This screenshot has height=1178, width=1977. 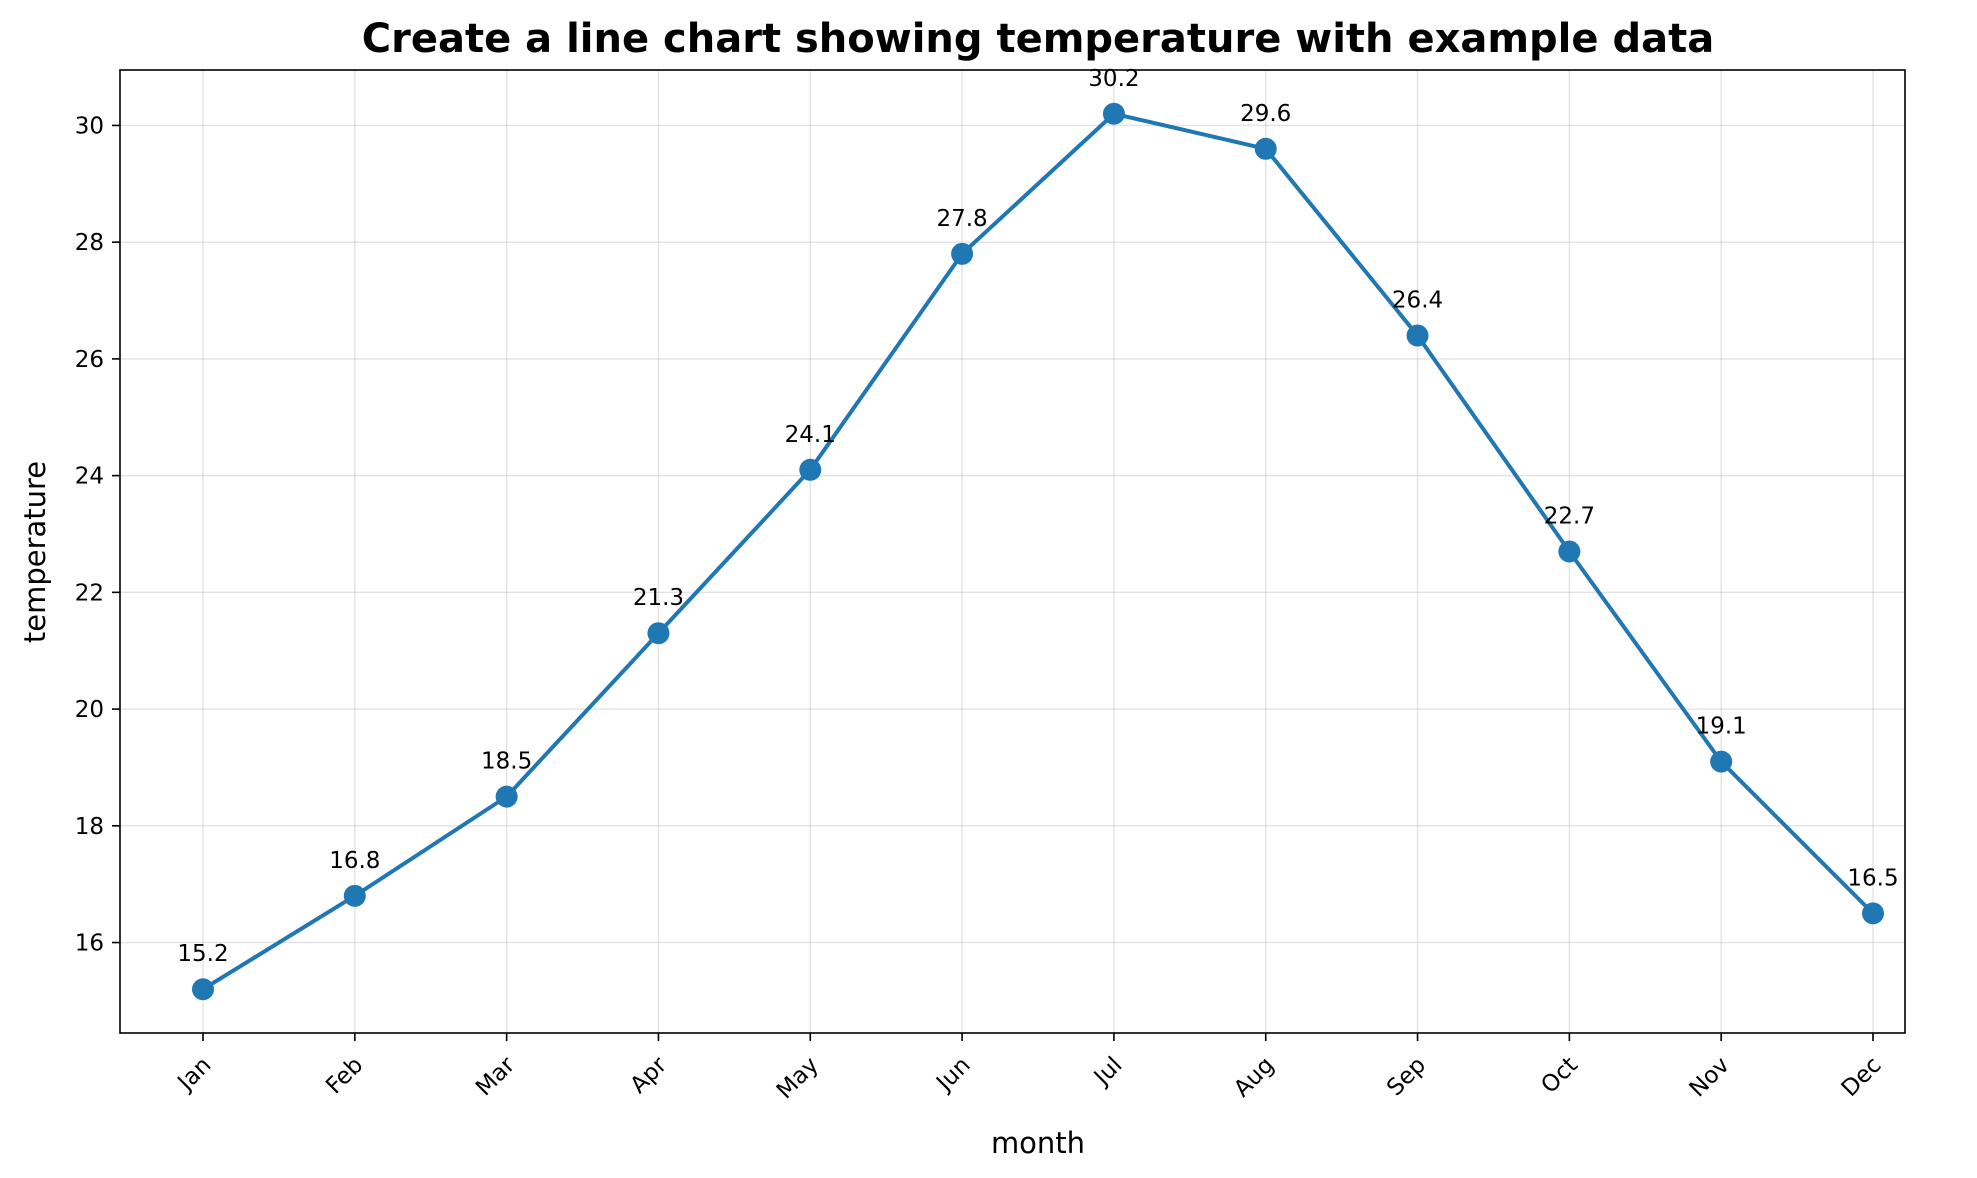 What do you see at coordinates (810, 435) in the screenshot?
I see `data-label: 24.1` at bounding box center [810, 435].